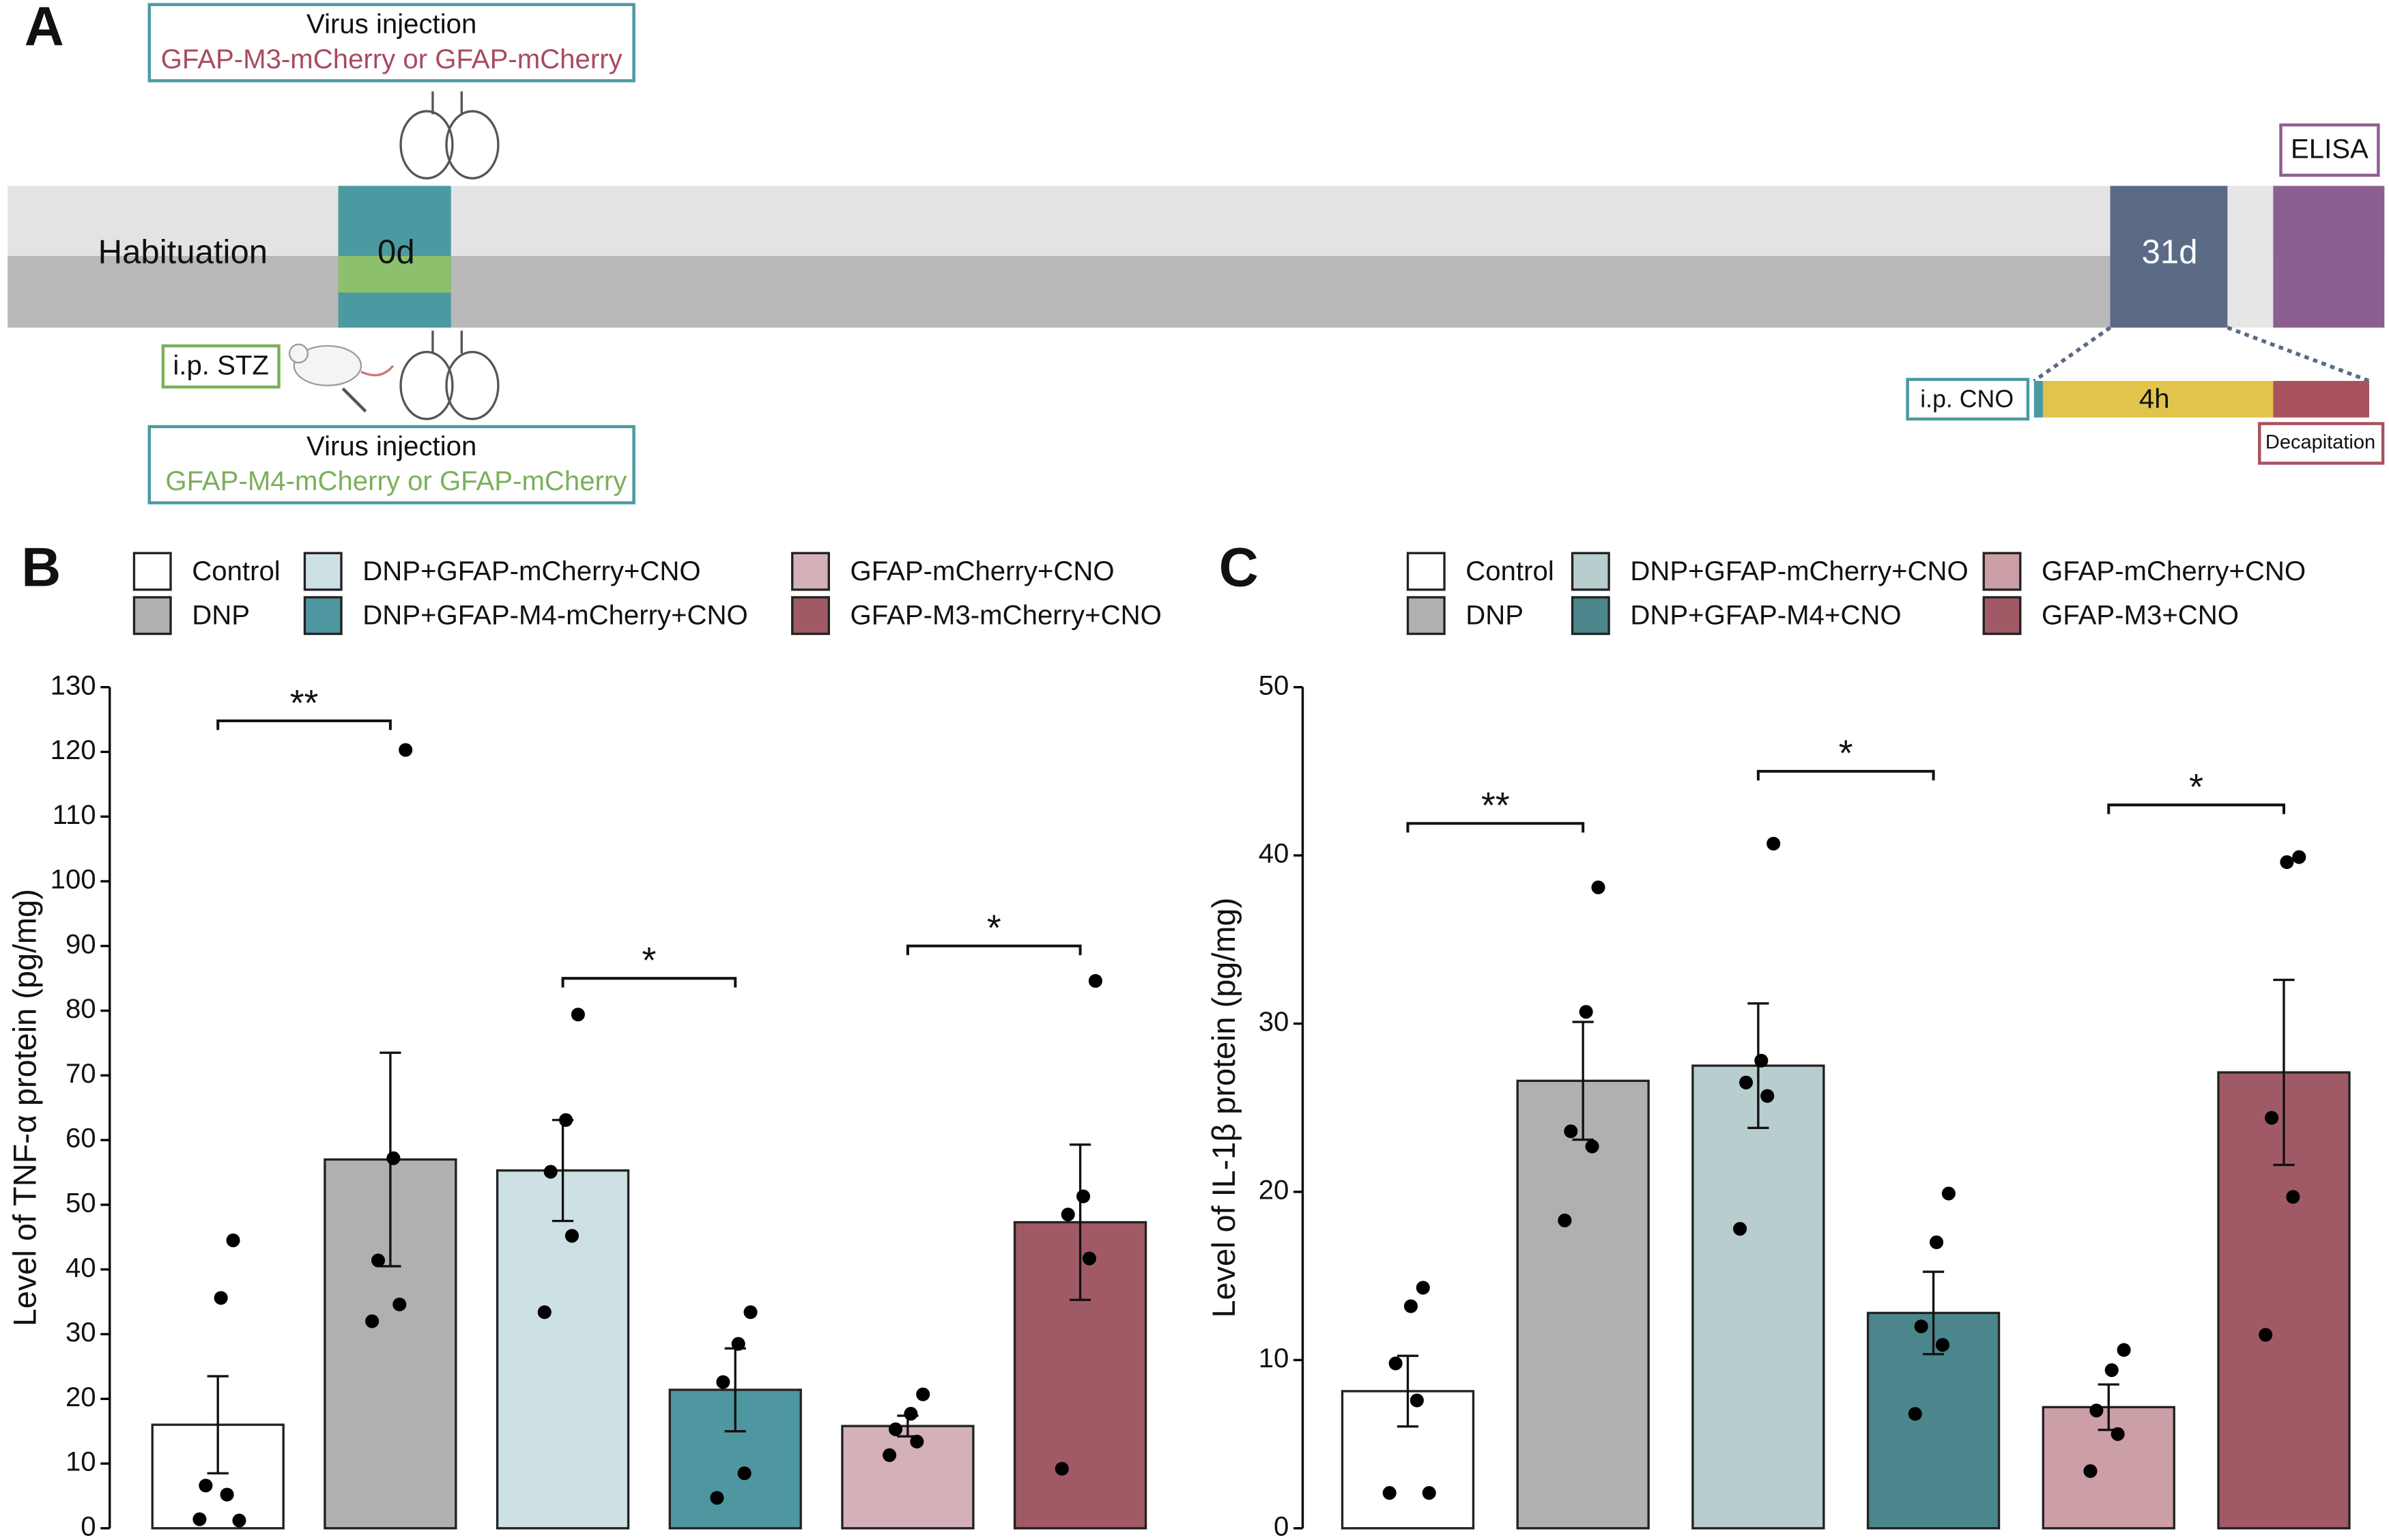 The image size is (2389, 1540). Describe the element at coordinates (982, 571) in the screenshot. I see `legend-label: GFAP-mCherry+CNO` at that location.